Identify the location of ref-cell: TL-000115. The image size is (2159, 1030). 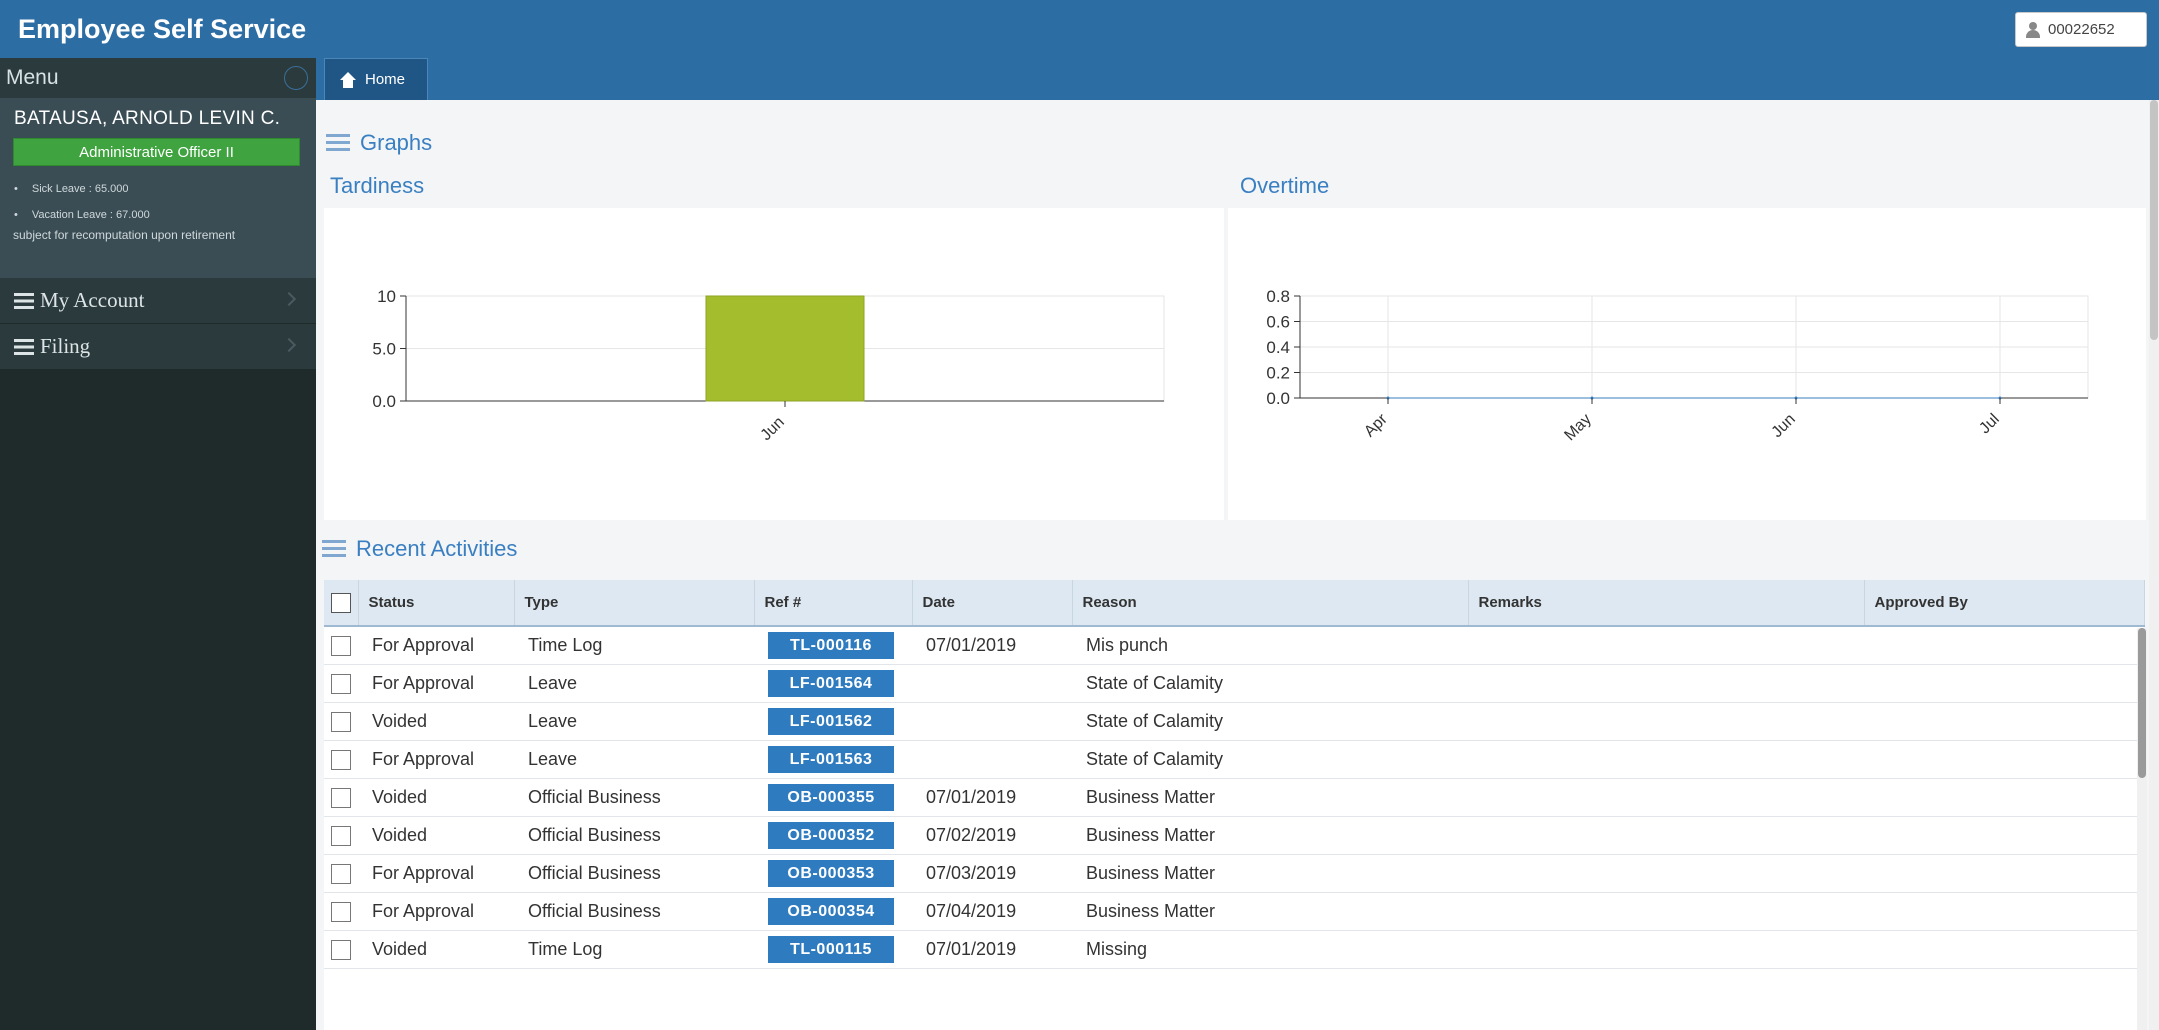
(833, 949).